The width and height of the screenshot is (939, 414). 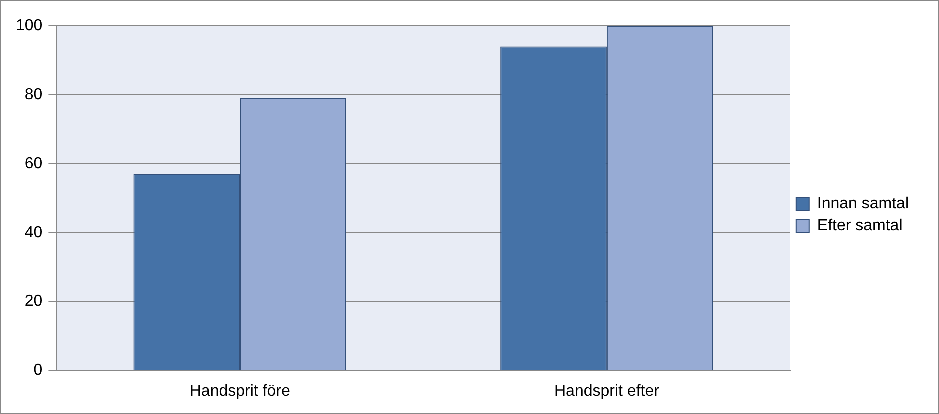 What do you see at coordinates (33, 163) in the screenshot?
I see `y-tick-label: 60` at bounding box center [33, 163].